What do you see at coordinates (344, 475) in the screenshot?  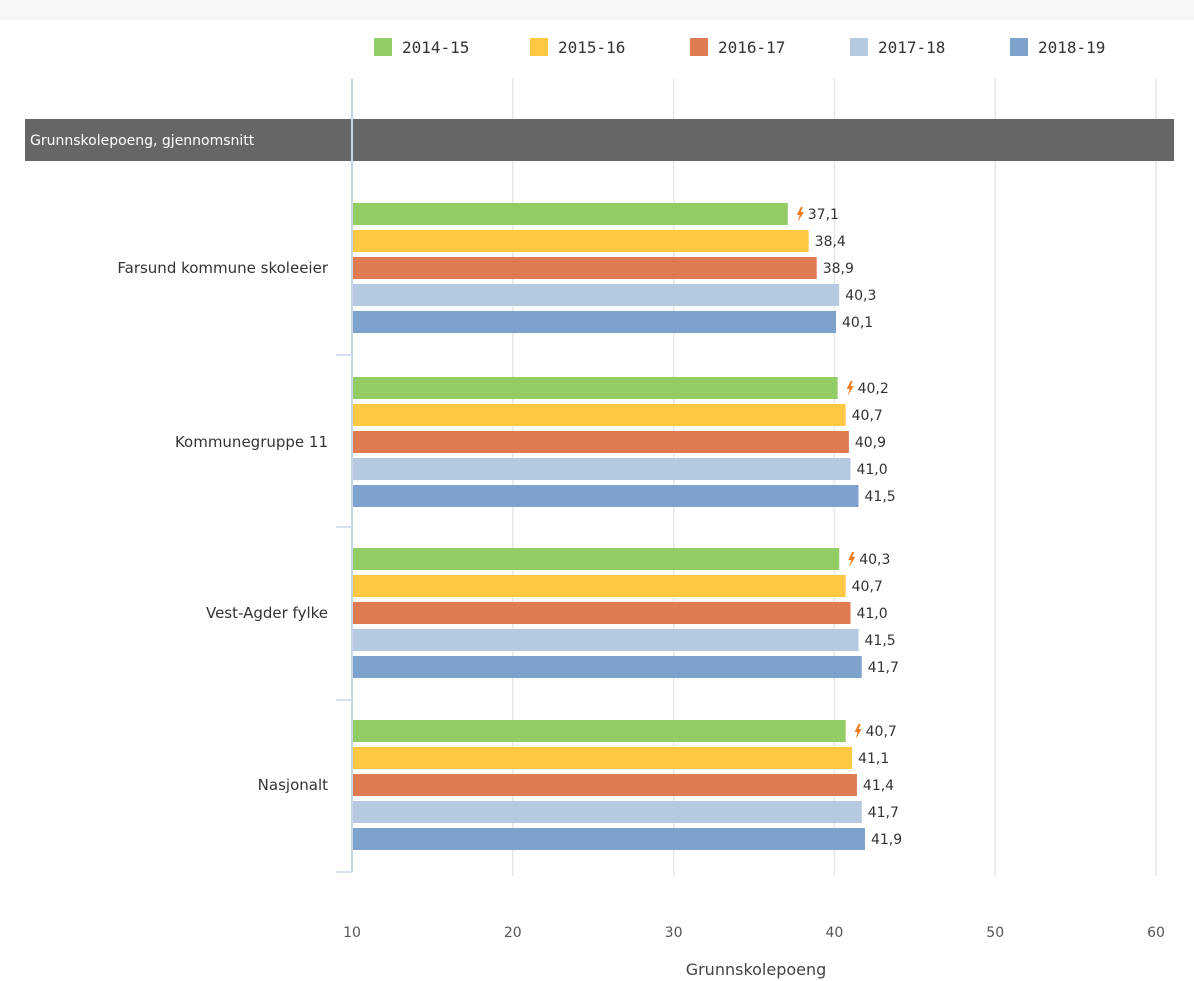 I see `category-axis` at bounding box center [344, 475].